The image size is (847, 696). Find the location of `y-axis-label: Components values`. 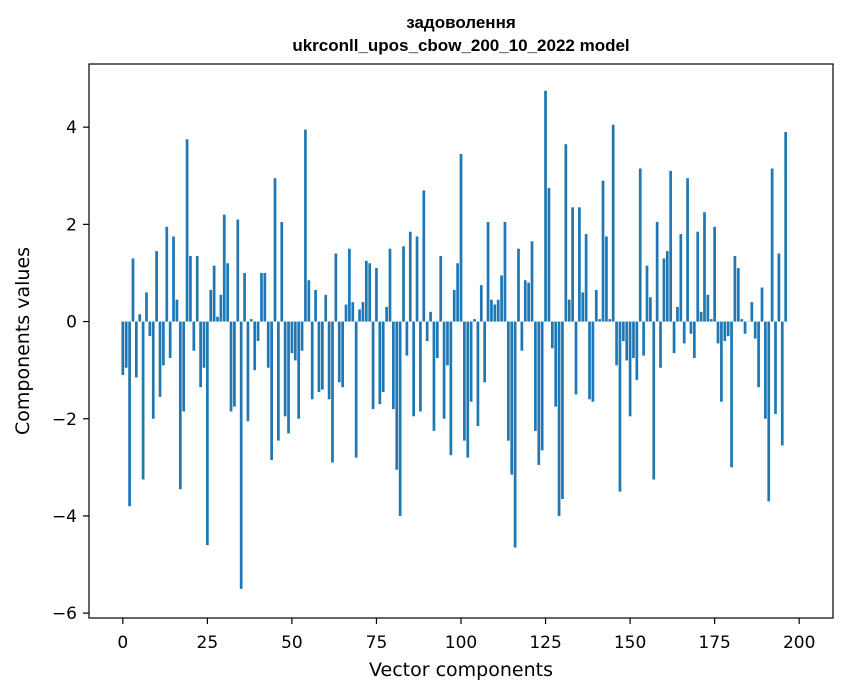

y-axis-label: Components values is located at coordinates (23, 341).